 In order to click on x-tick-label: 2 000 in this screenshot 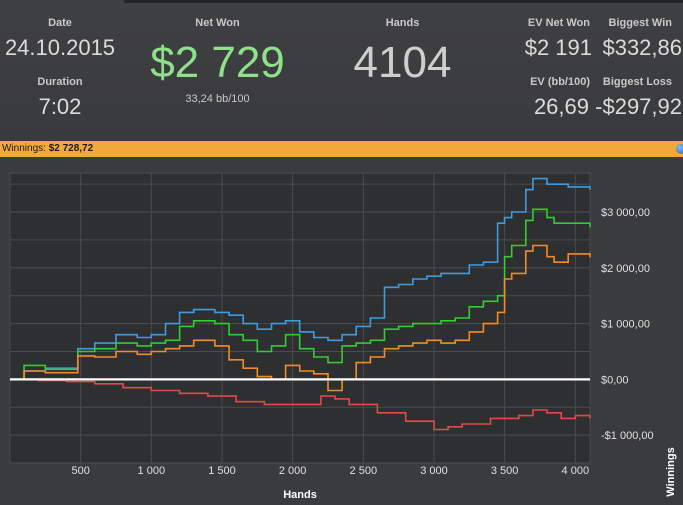, I will do `click(293, 471)`.